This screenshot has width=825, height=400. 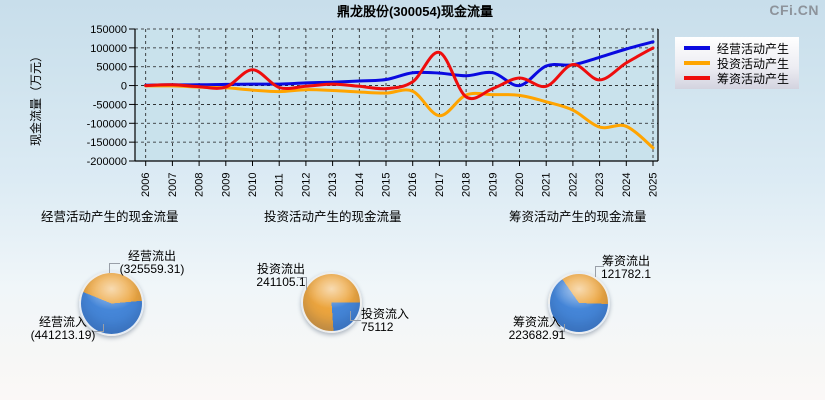 I want to click on chart-legend: 经营活动产生 投资活动产生 筹资活动产生, so click(x=737, y=63).